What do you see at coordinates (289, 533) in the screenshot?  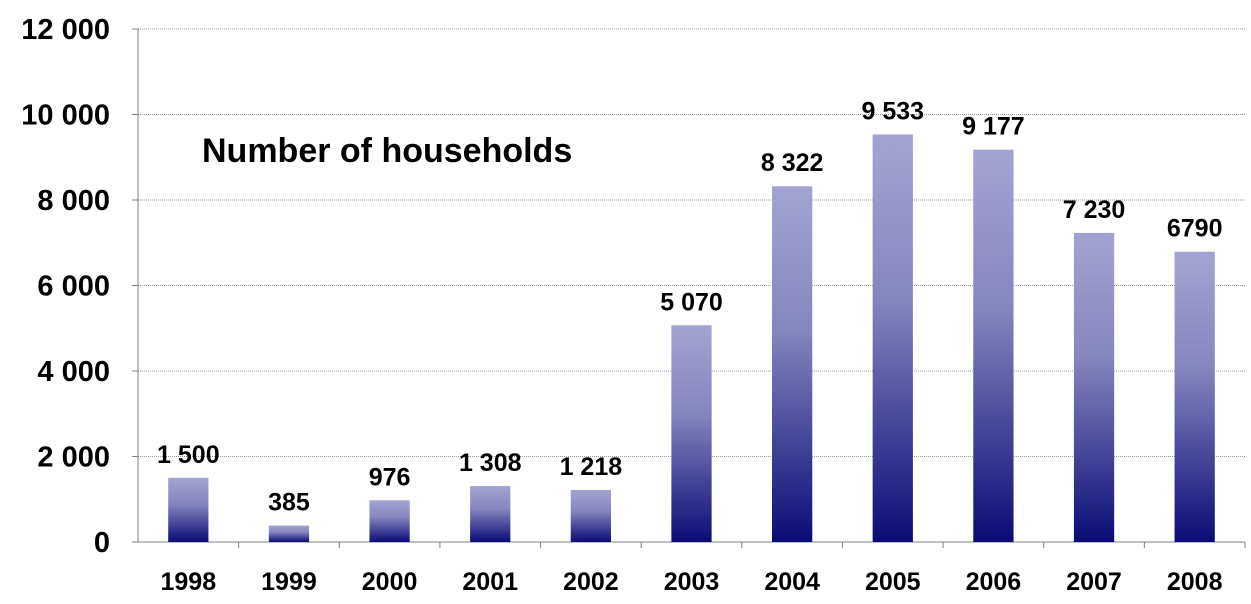 I see `bar-1999` at bounding box center [289, 533].